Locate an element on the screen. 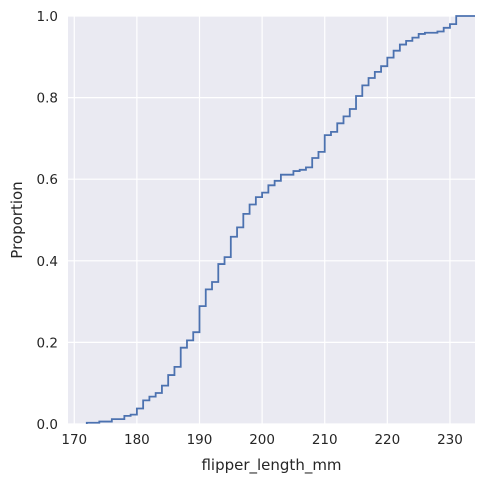  x-tick-labels: 170 180 190 200 210 220 230 is located at coordinates (261, 440).